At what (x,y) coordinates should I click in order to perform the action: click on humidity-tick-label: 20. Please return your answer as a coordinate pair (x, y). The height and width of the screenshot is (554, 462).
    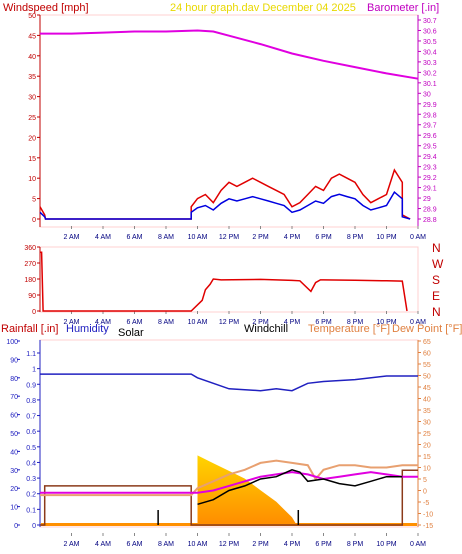
    Looking at the image, I should click on (14, 489).